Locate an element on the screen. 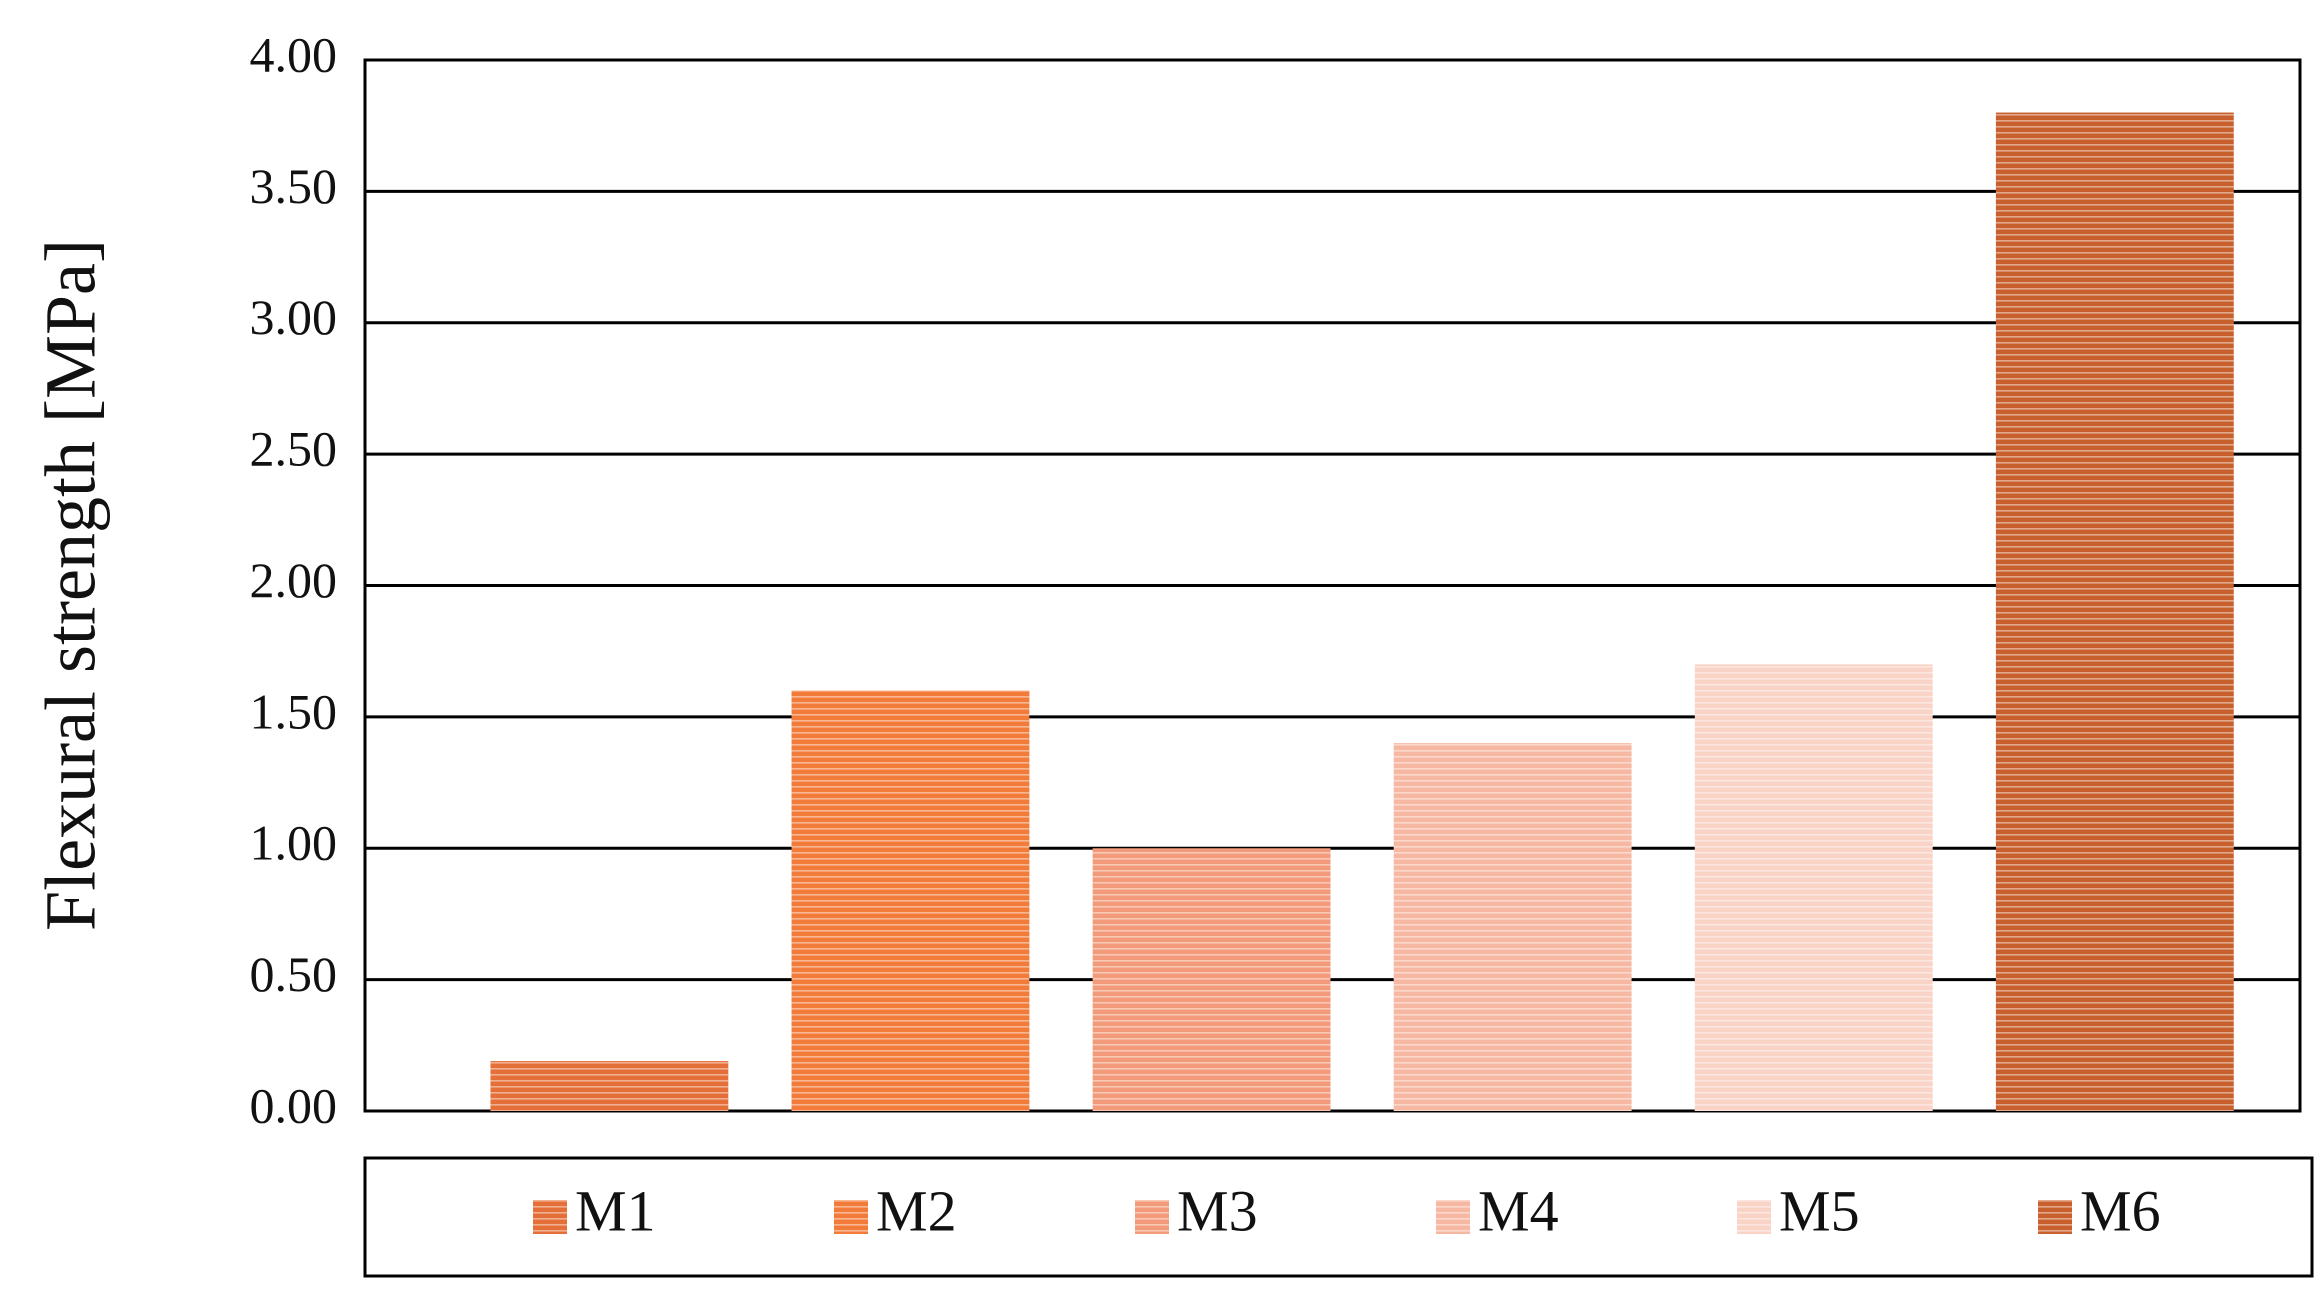 This screenshot has width=2323, height=1304. y-tick-label: 4.00 is located at coordinates (294, 54).